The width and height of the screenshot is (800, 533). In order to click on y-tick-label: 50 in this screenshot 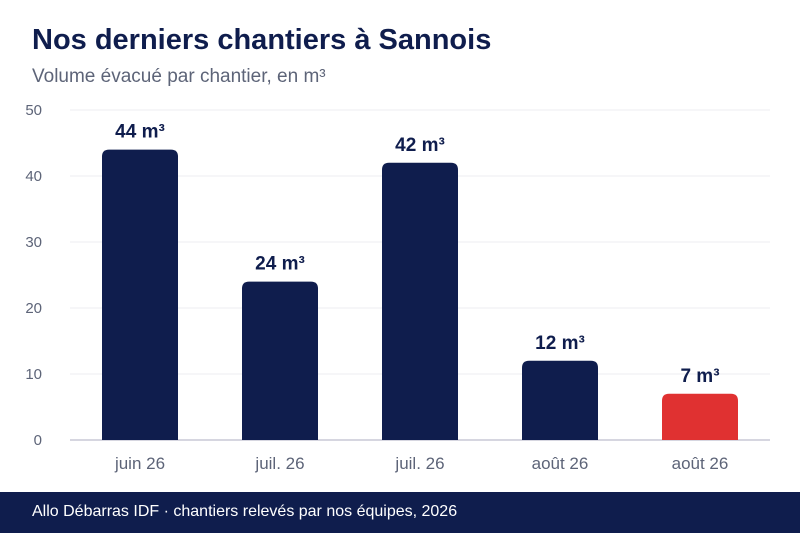, I will do `click(33, 110)`.